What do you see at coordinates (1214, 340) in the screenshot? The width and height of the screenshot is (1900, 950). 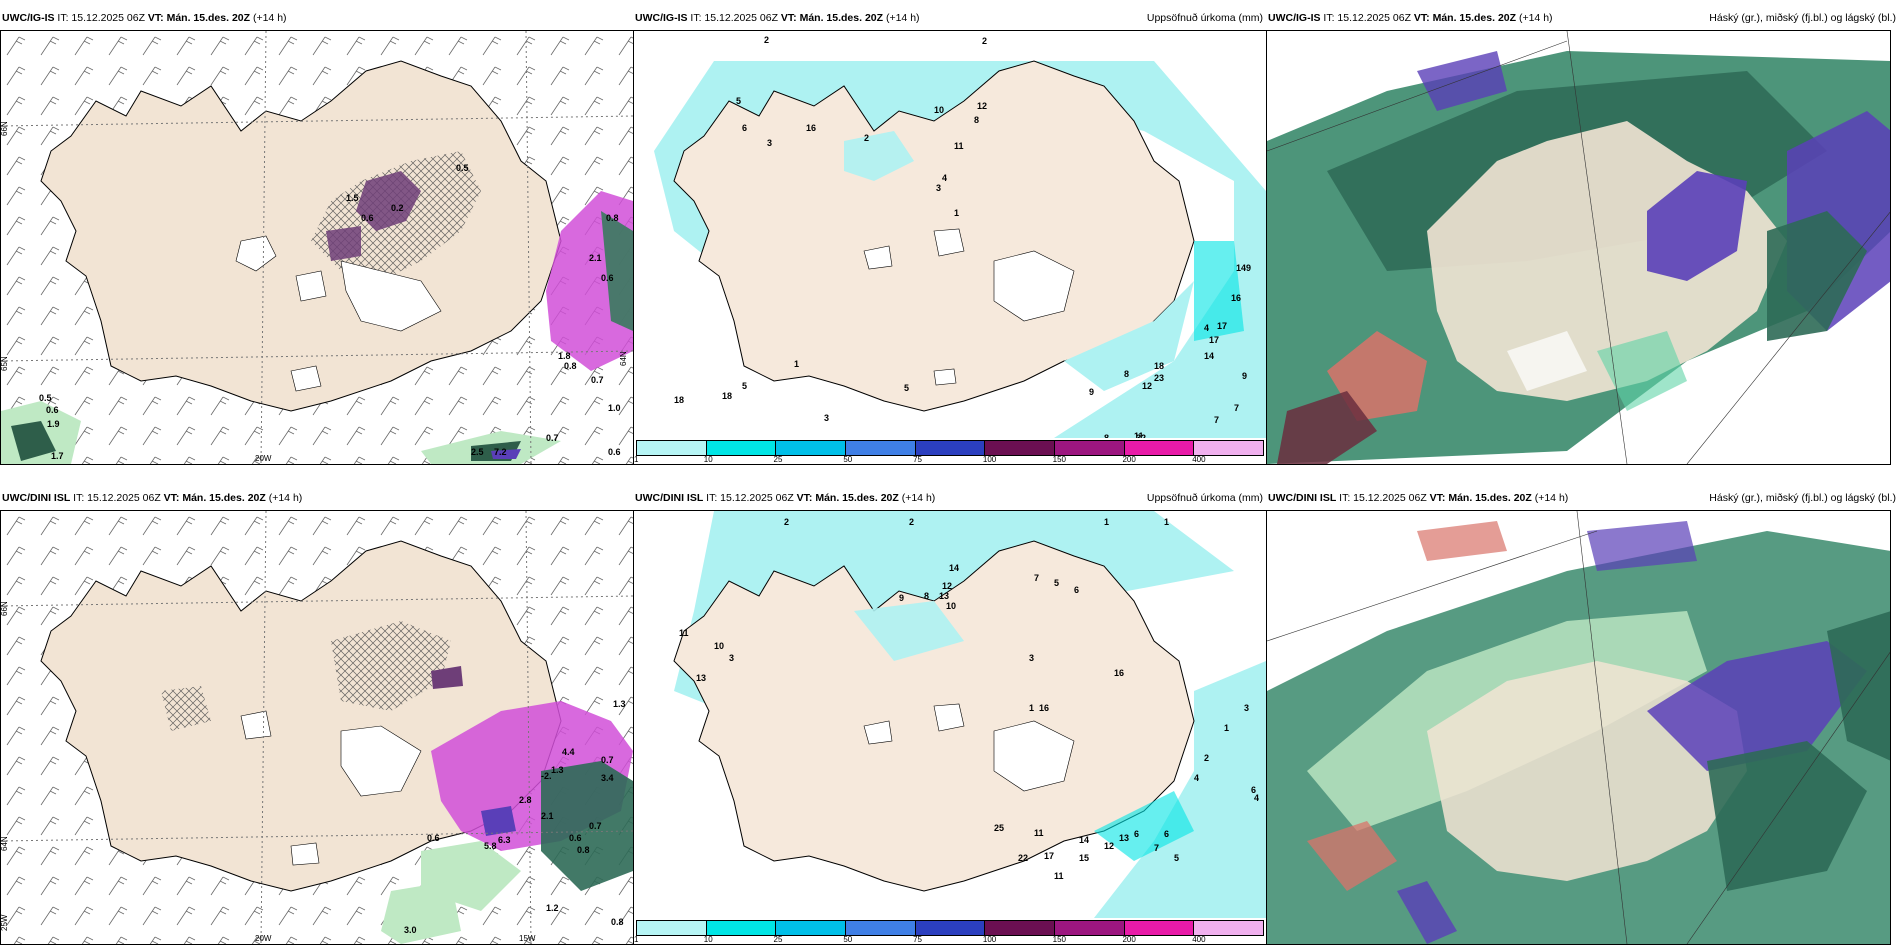 I see `value-label: 17` at bounding box center [1214, 340].